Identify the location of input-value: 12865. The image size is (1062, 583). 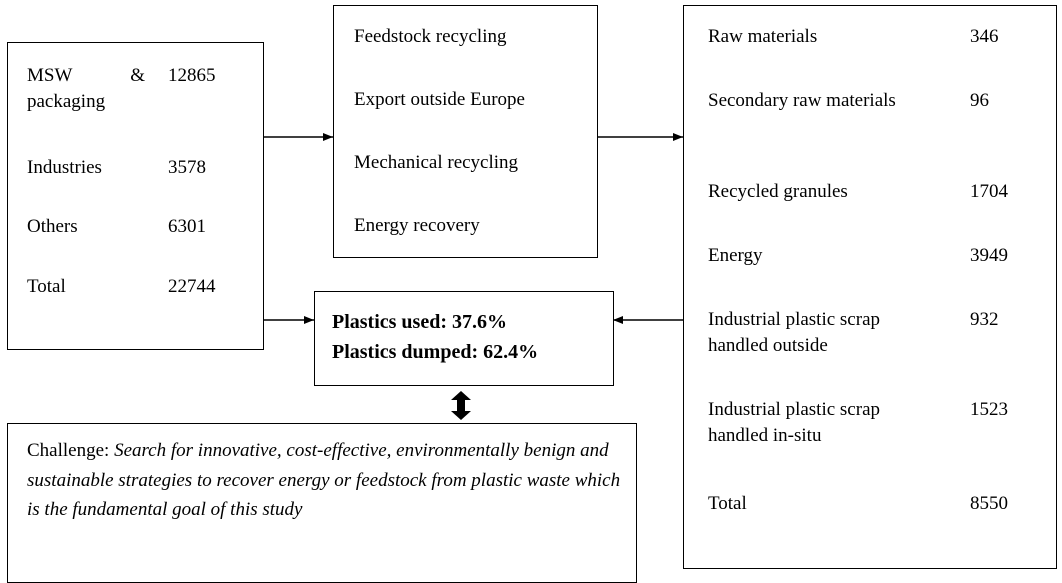
(192, 75).